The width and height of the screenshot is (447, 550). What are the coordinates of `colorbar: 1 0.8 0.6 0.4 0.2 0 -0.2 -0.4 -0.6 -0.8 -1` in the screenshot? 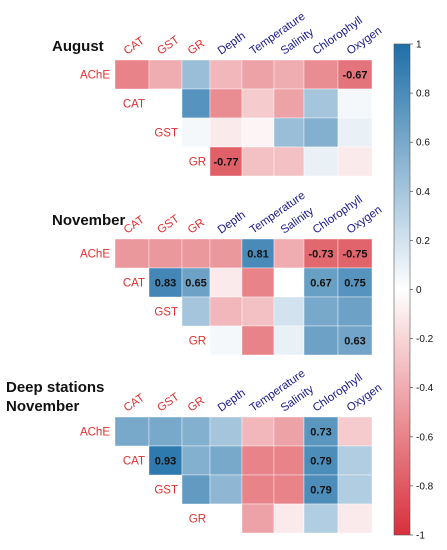 It's located at (413, 291).